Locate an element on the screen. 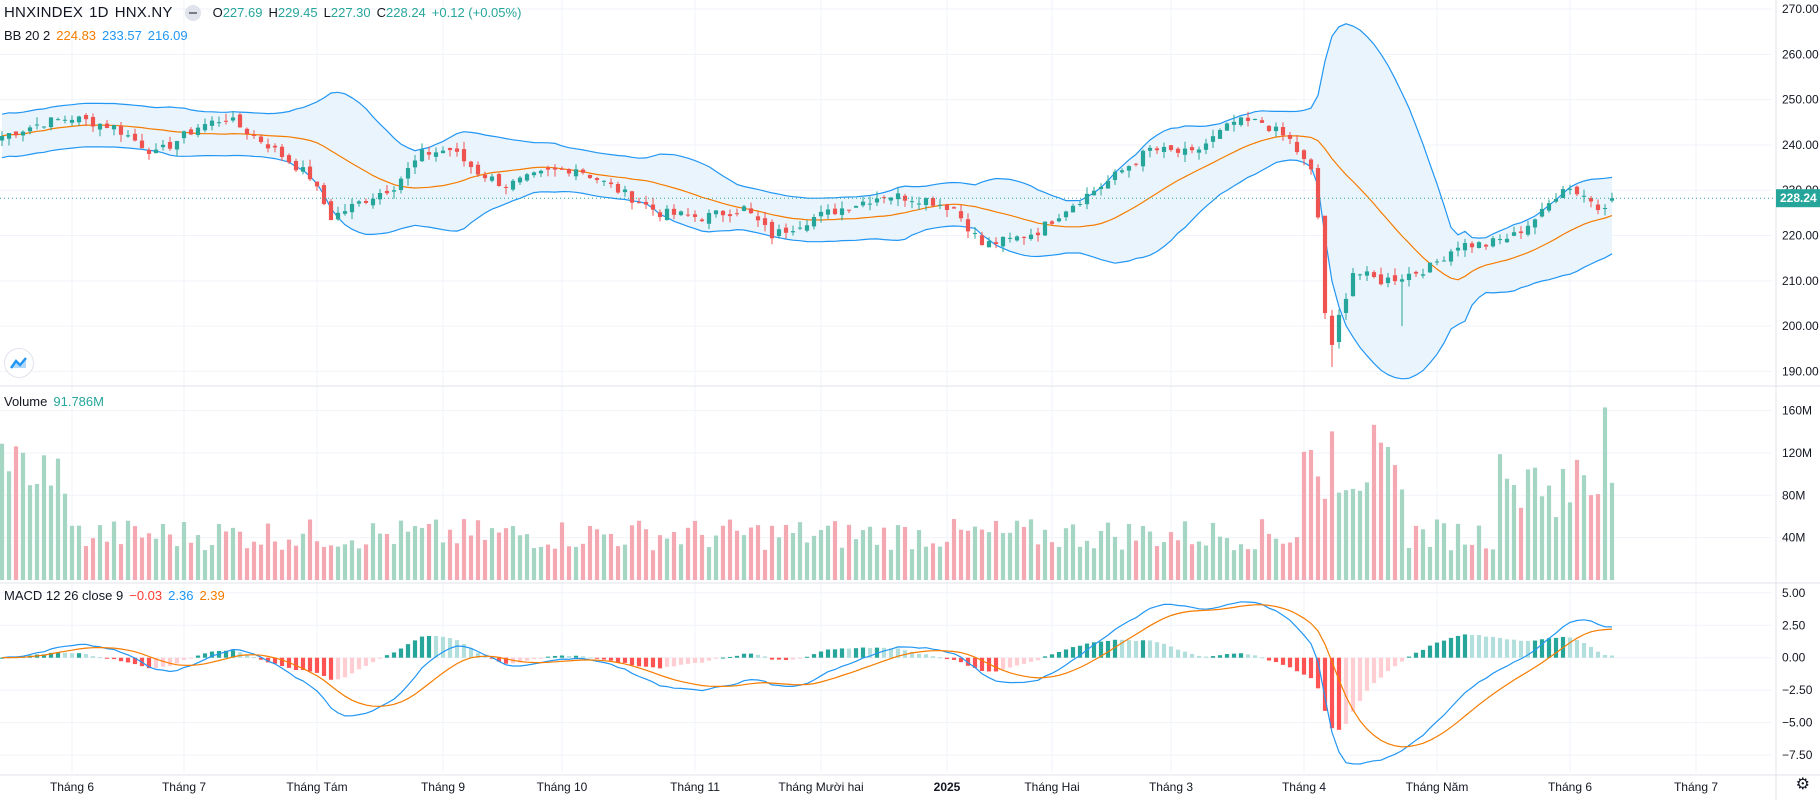 The width and height of the screenshot is (1820, 800). time-axis-label: Tháng 4 is located at coordinates (1304, 787).